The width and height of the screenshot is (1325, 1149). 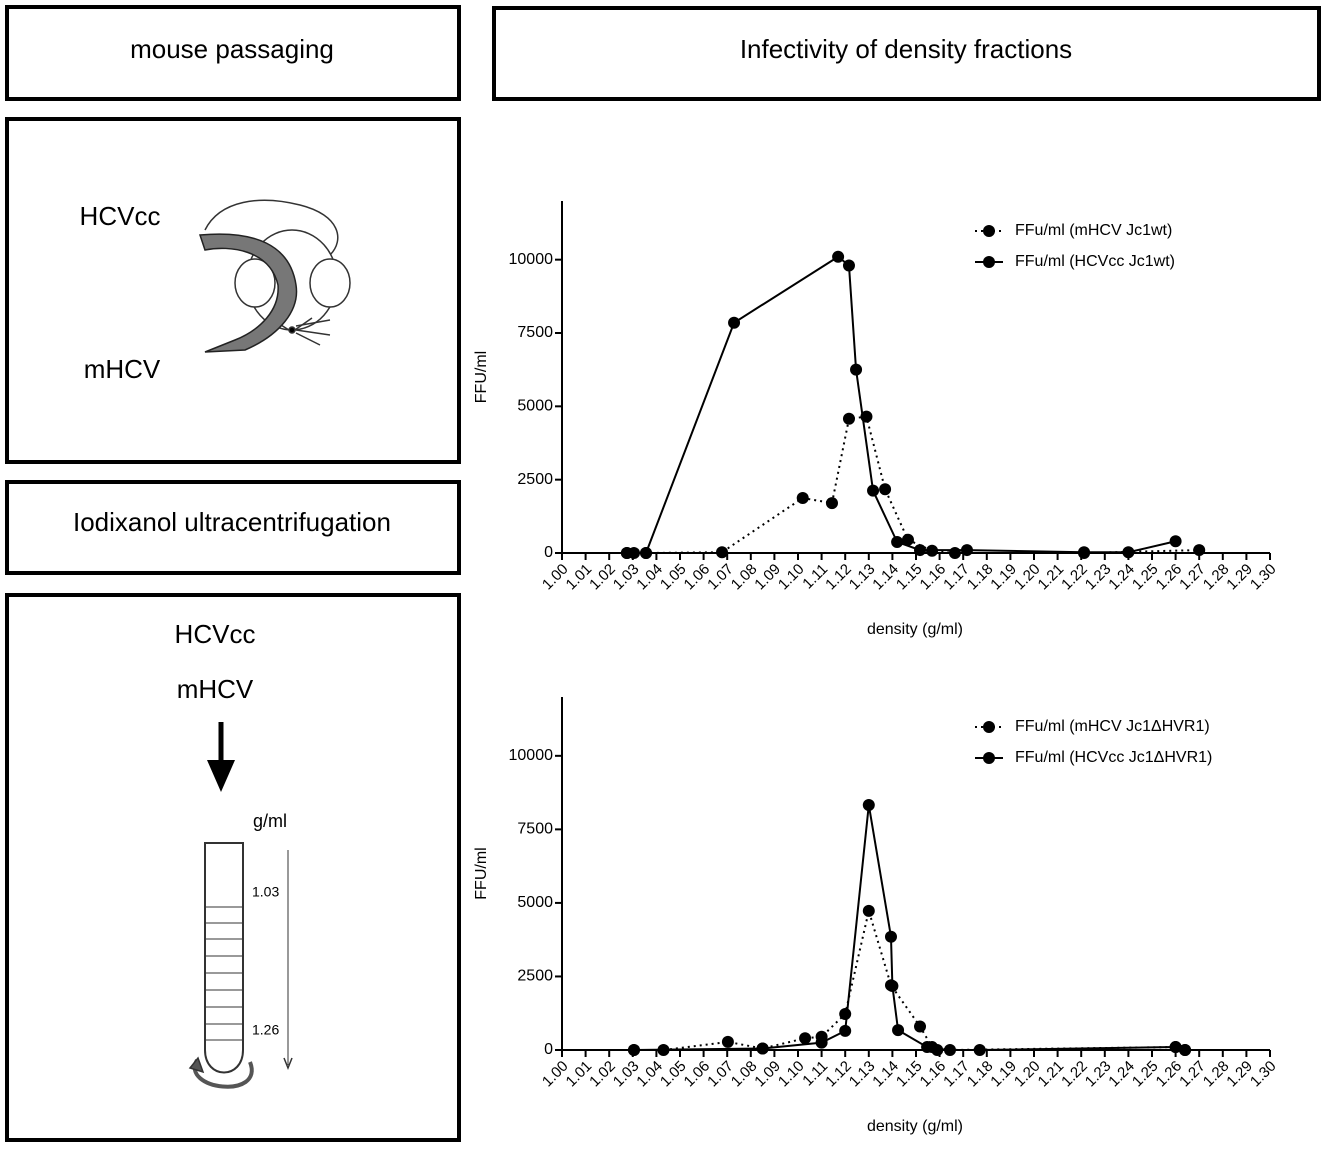 What do you see at coordinates (270, 821) in the screenshot?
I see `tube-unit: g/ml` at bounding box center [270, 821].